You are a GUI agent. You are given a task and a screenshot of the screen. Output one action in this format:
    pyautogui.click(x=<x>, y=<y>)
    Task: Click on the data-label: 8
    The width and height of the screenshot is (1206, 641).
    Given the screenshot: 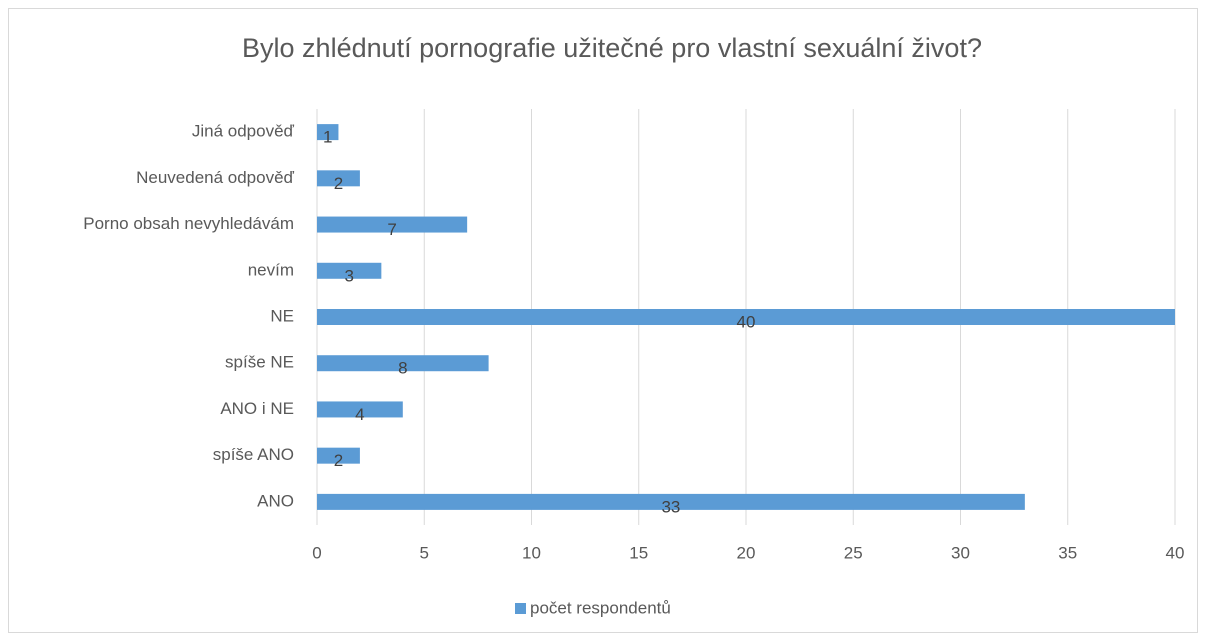 What is the action you would take?
    pyautogui.click(x=402, y=368)
    